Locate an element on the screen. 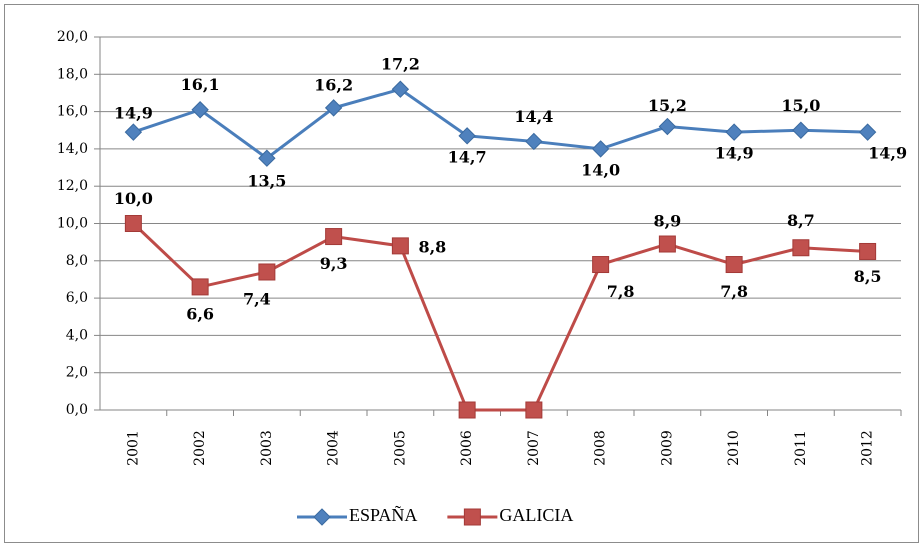  data-label: 7,4 is located at coordinates (257, 298).